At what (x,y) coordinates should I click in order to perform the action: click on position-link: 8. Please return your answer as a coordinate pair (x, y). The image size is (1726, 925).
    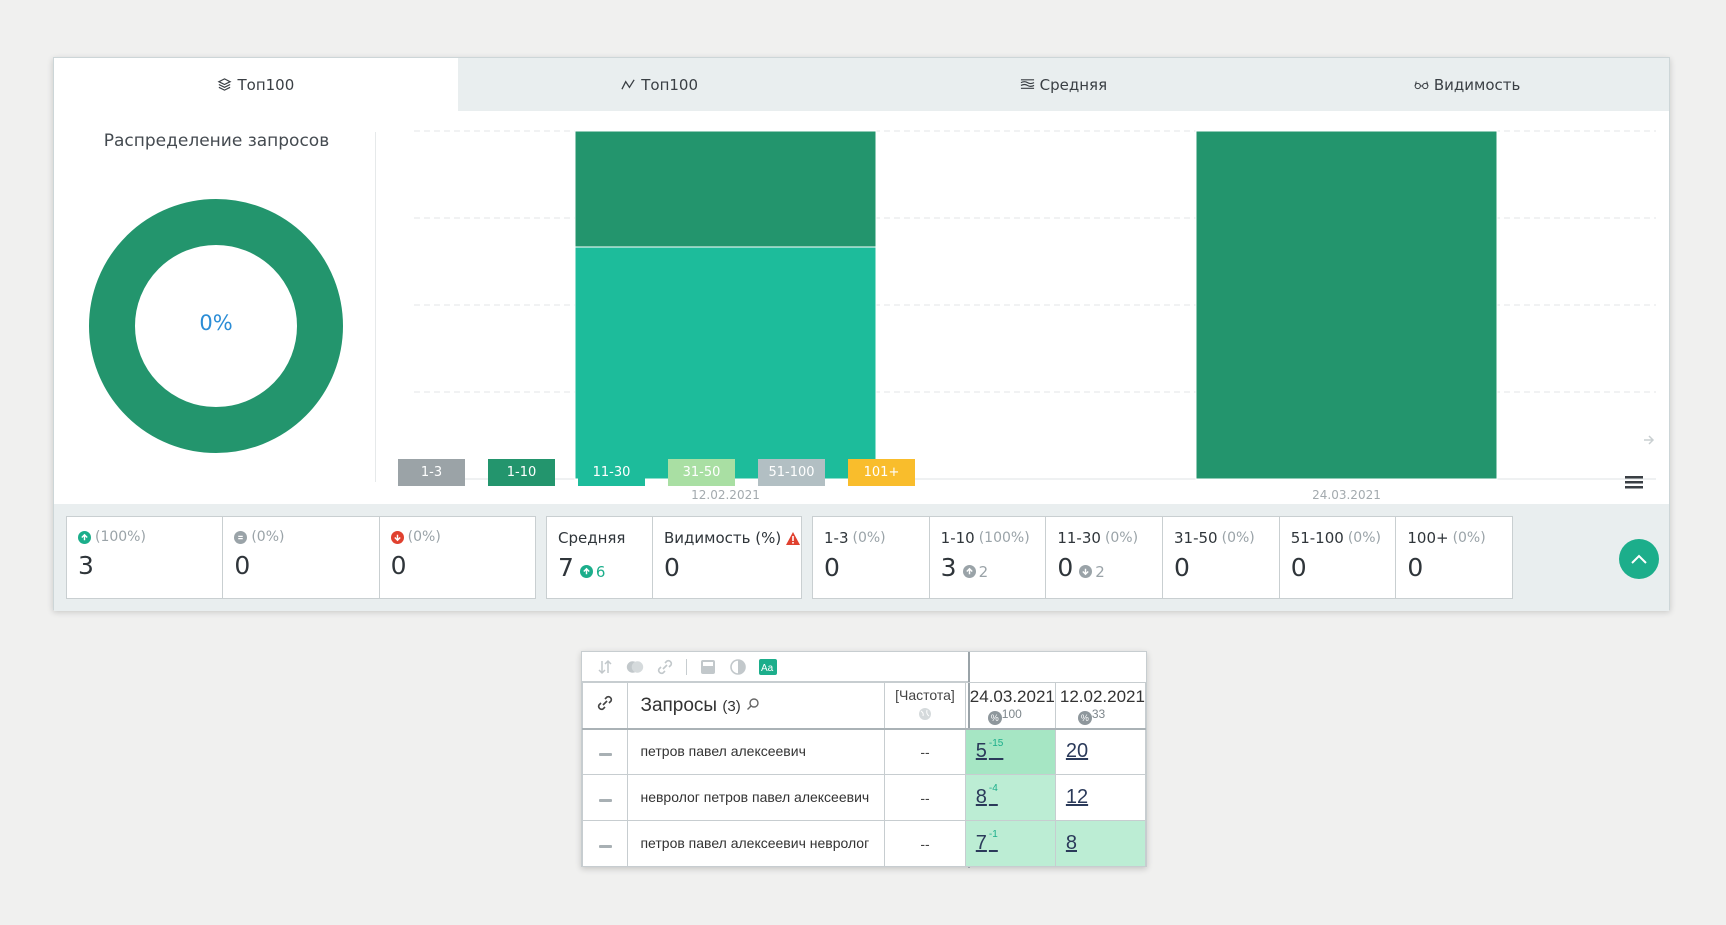
    Looking at the image, I should click on (1071, 843).